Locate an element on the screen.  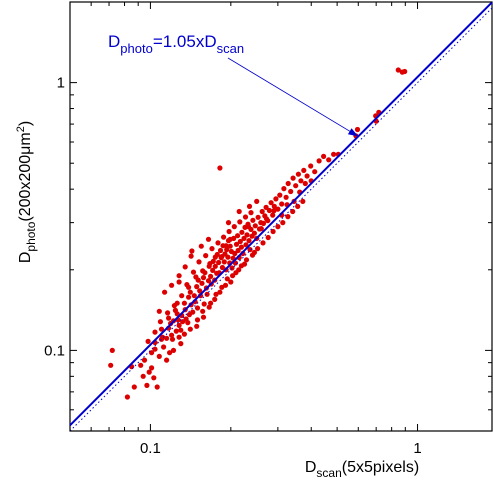
annotation-text: =1.05xD is located at coordinates (185, 41).